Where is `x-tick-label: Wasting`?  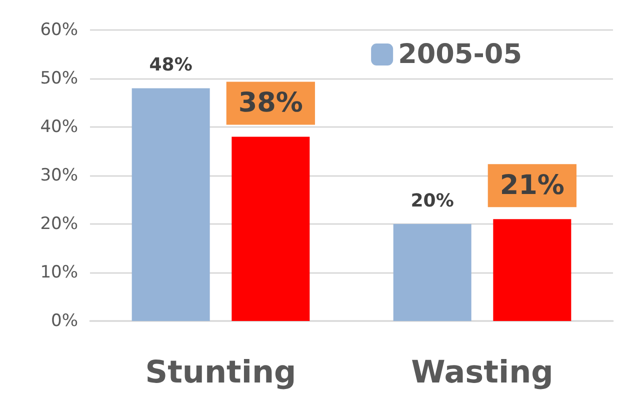
x-tick-label: Wasting is located at coordinates (482, 372).